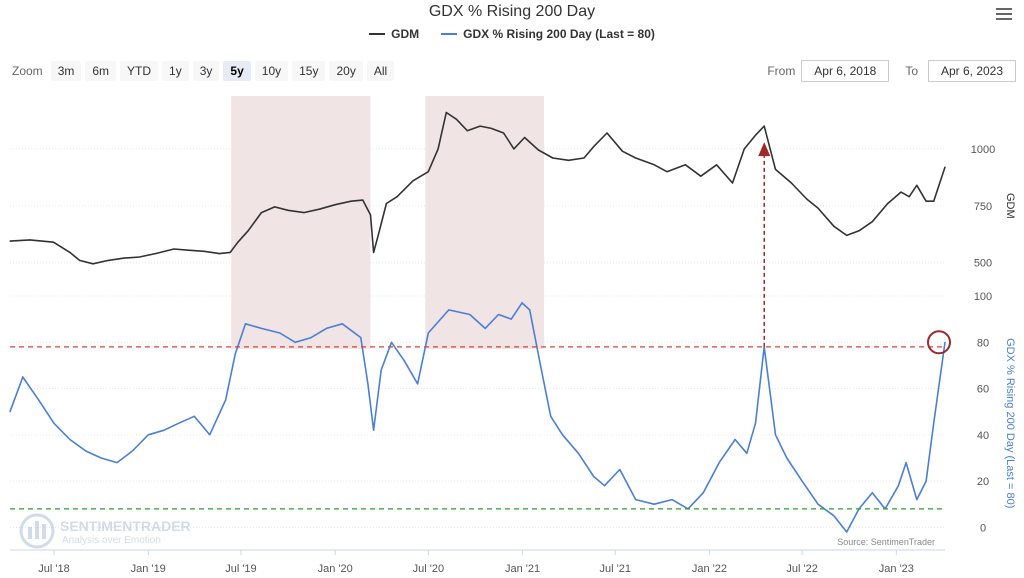 The width and height of the screenshot is (1024, 578). What do you see at coordinates (27, 71) in the screenshot?
I see `zoom-label: Zoom` at bounding box center [27, 71].